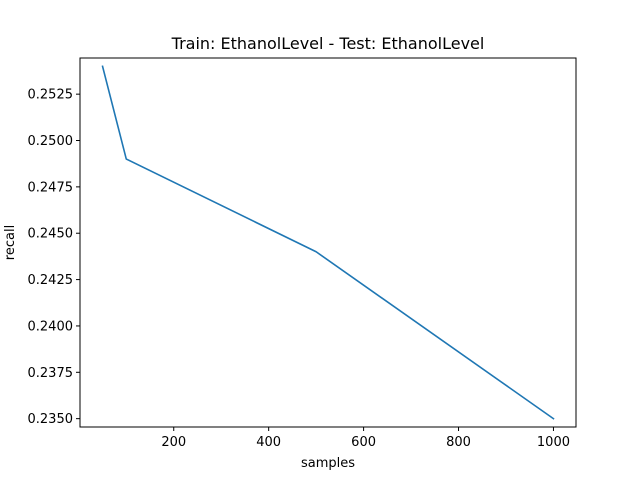 Image resolution: width=640 pixels, height=484 pixels. What do you see at coordinates (328, 463) in the screenshot?
I see `x-axis-label: samples` at bounding box center [328, 463].